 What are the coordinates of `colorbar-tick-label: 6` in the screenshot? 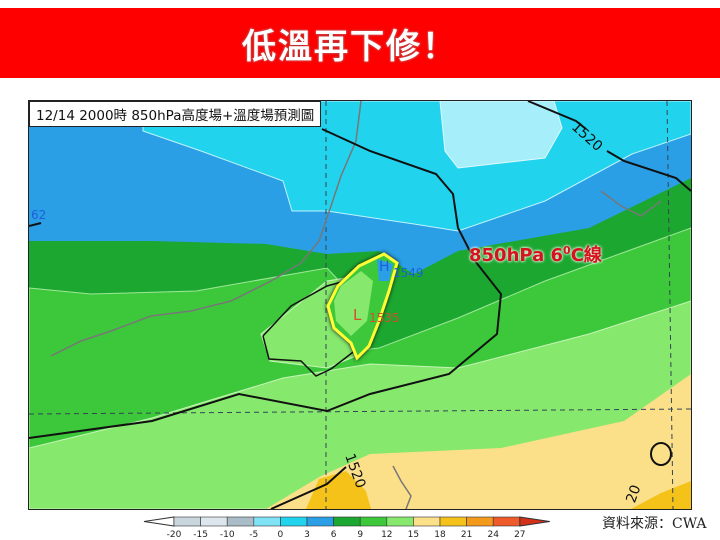 It's located at (334, 534).